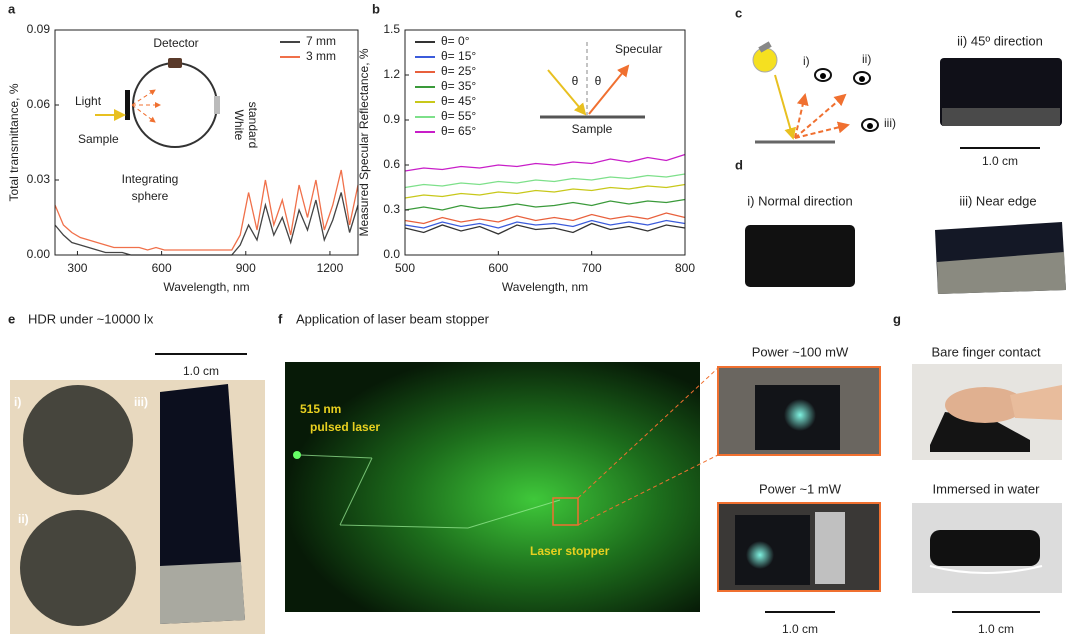 The image size is (1080, 640). I want to click on legend-label: 3 mm, so click(321, 56).